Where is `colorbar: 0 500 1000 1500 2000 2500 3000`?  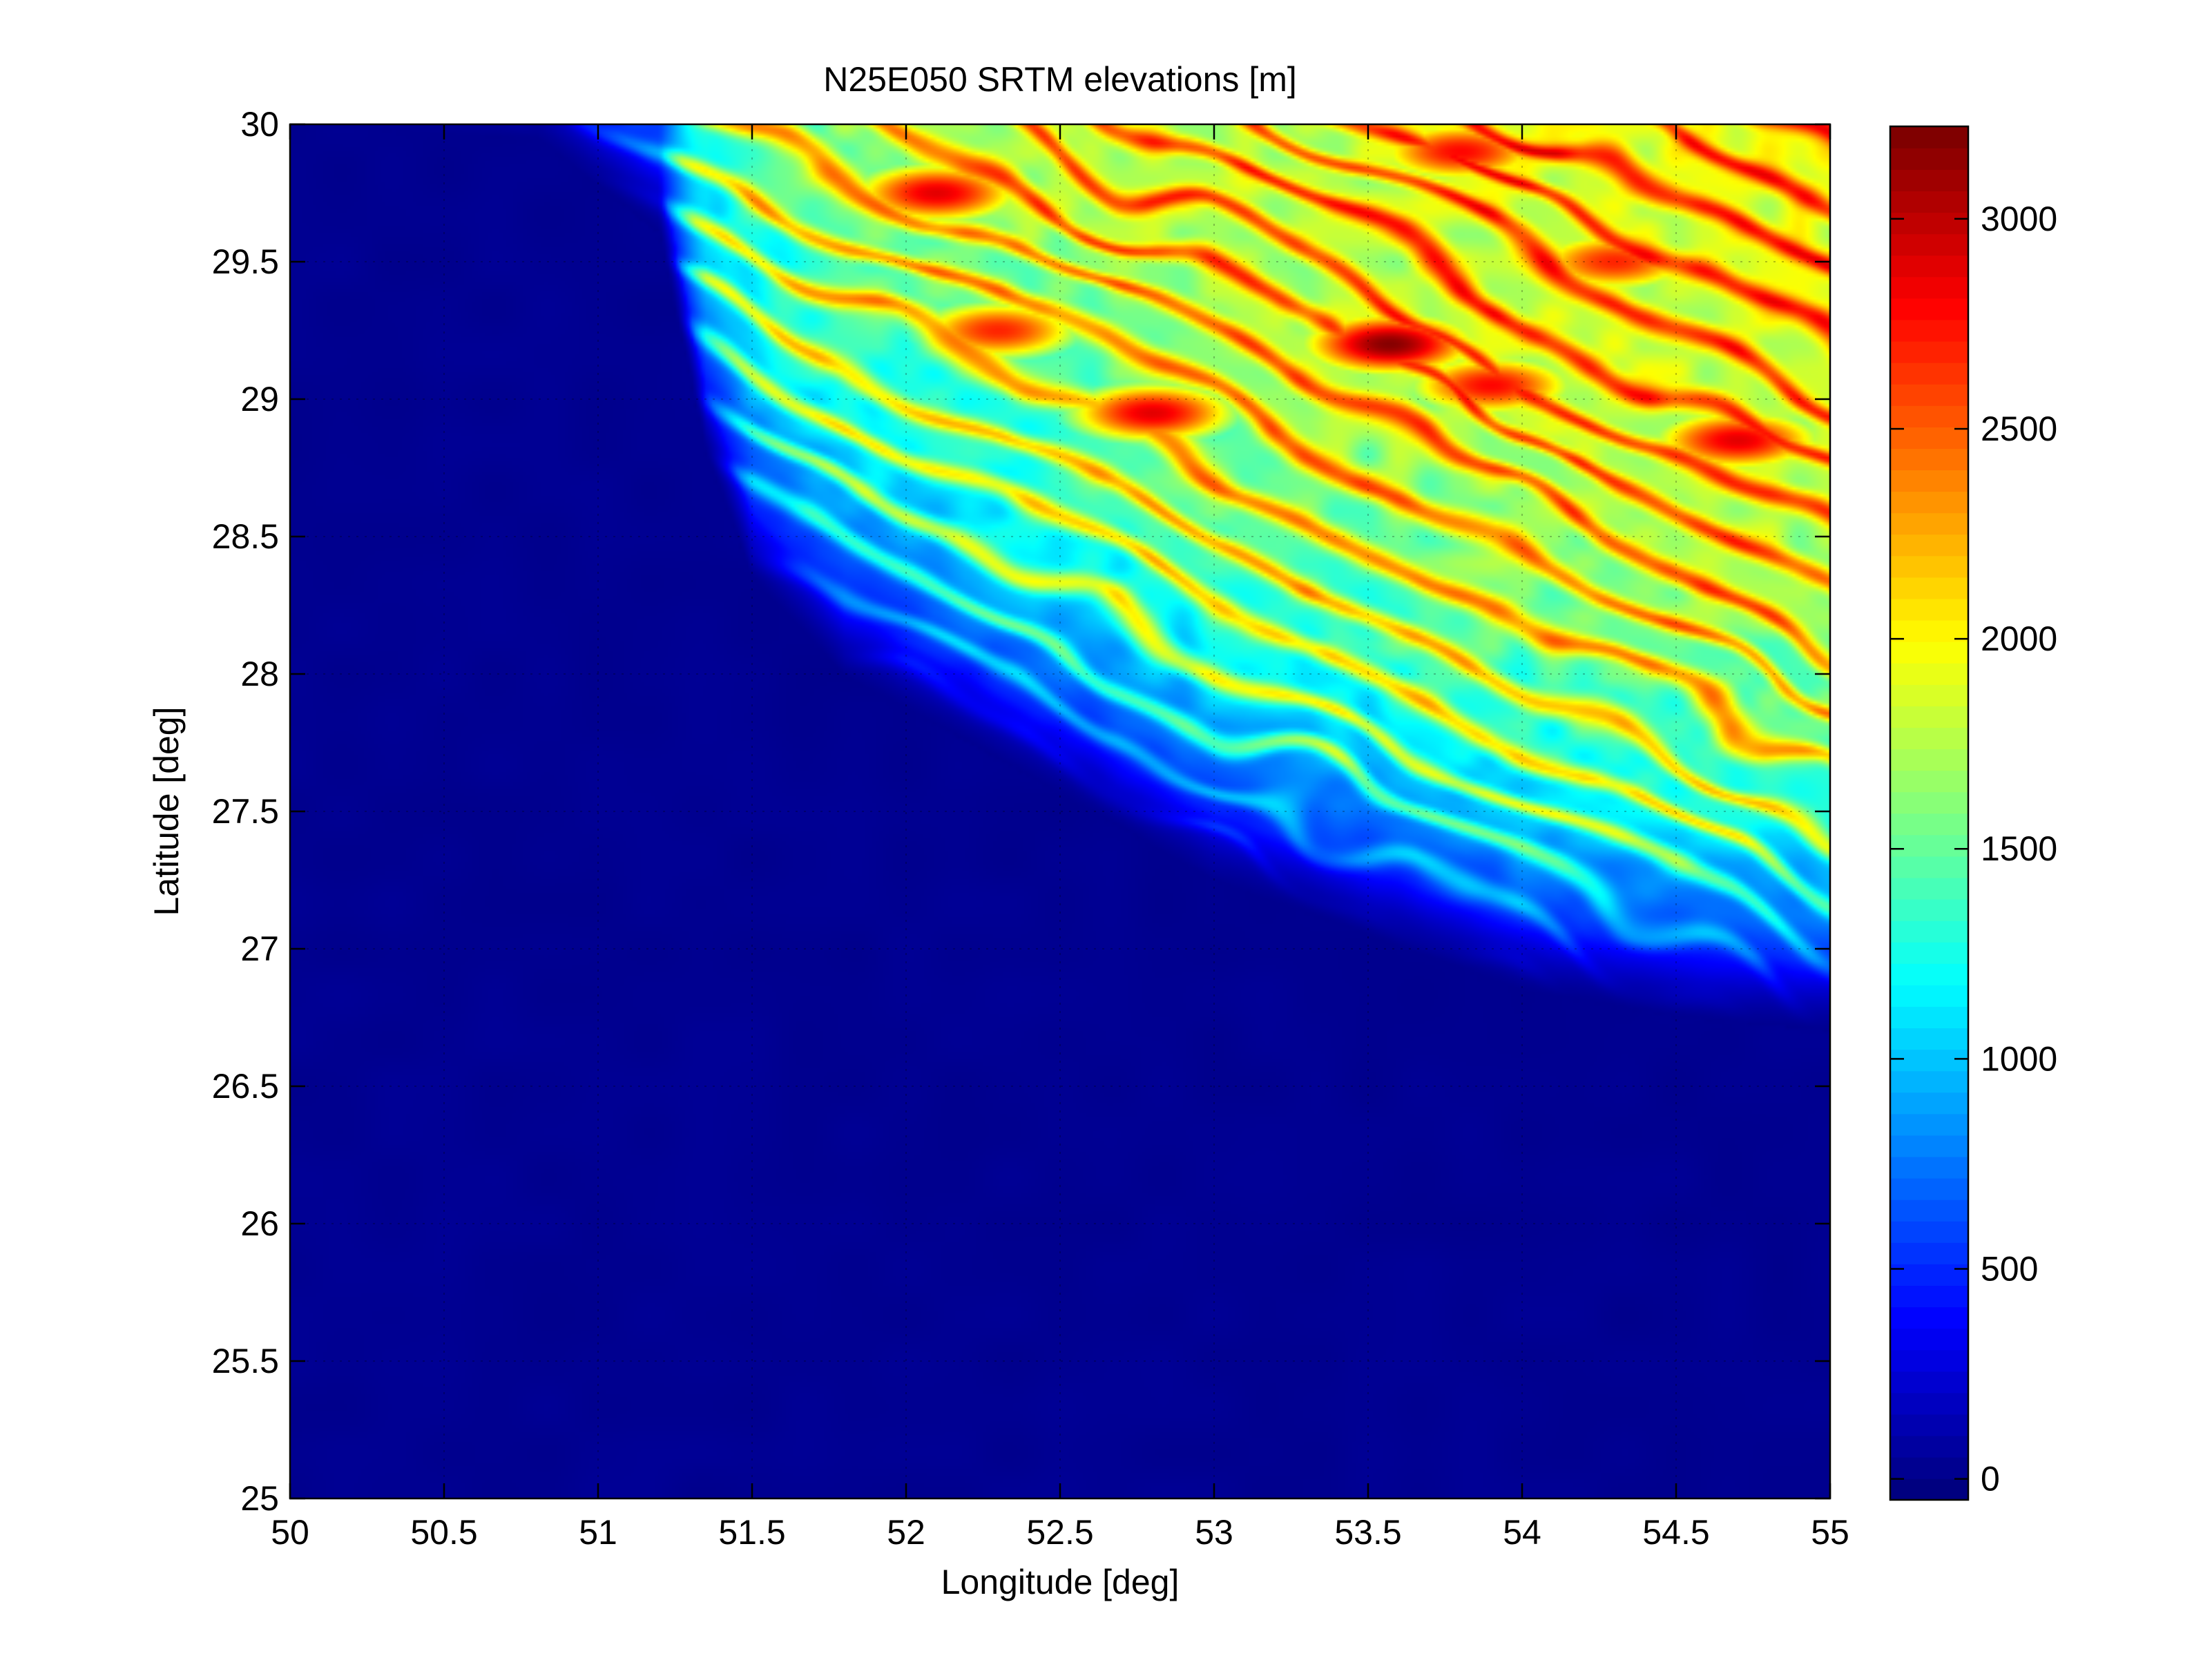 colorbar: 0 500 1000 1500 2000 2500 3000 is located at coordinates (1973, 813).